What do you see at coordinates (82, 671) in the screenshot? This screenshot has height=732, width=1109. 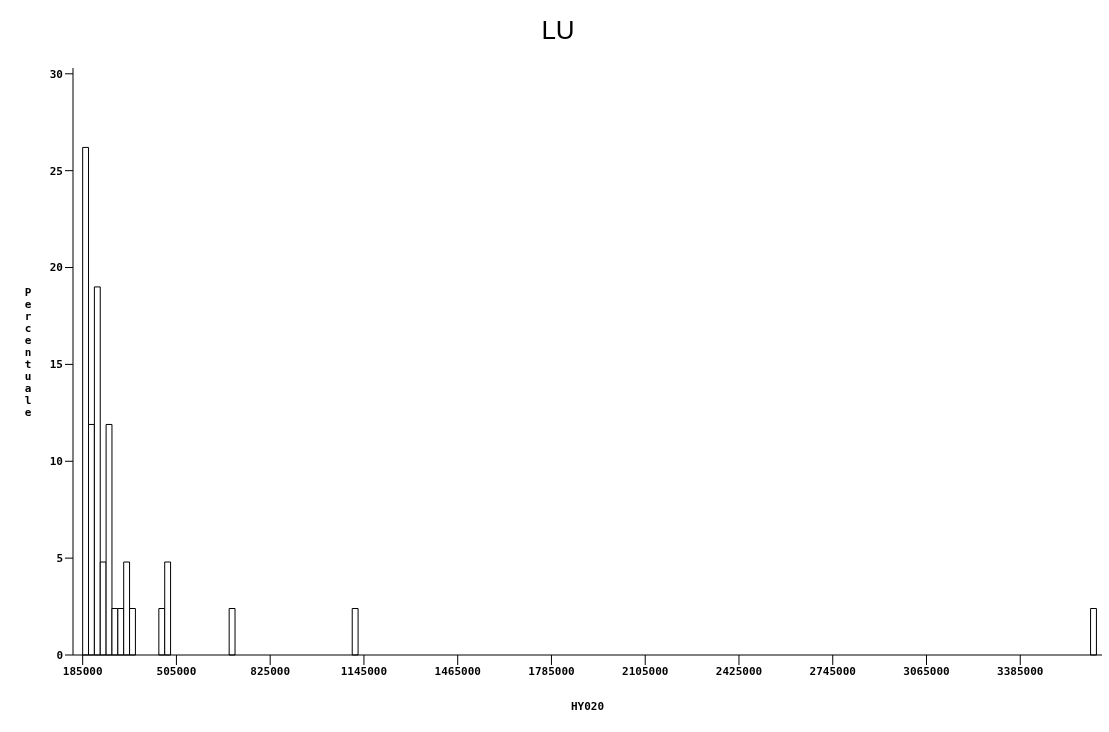 I see `x-tick-label: 185000` at bounding box center [82, 671].